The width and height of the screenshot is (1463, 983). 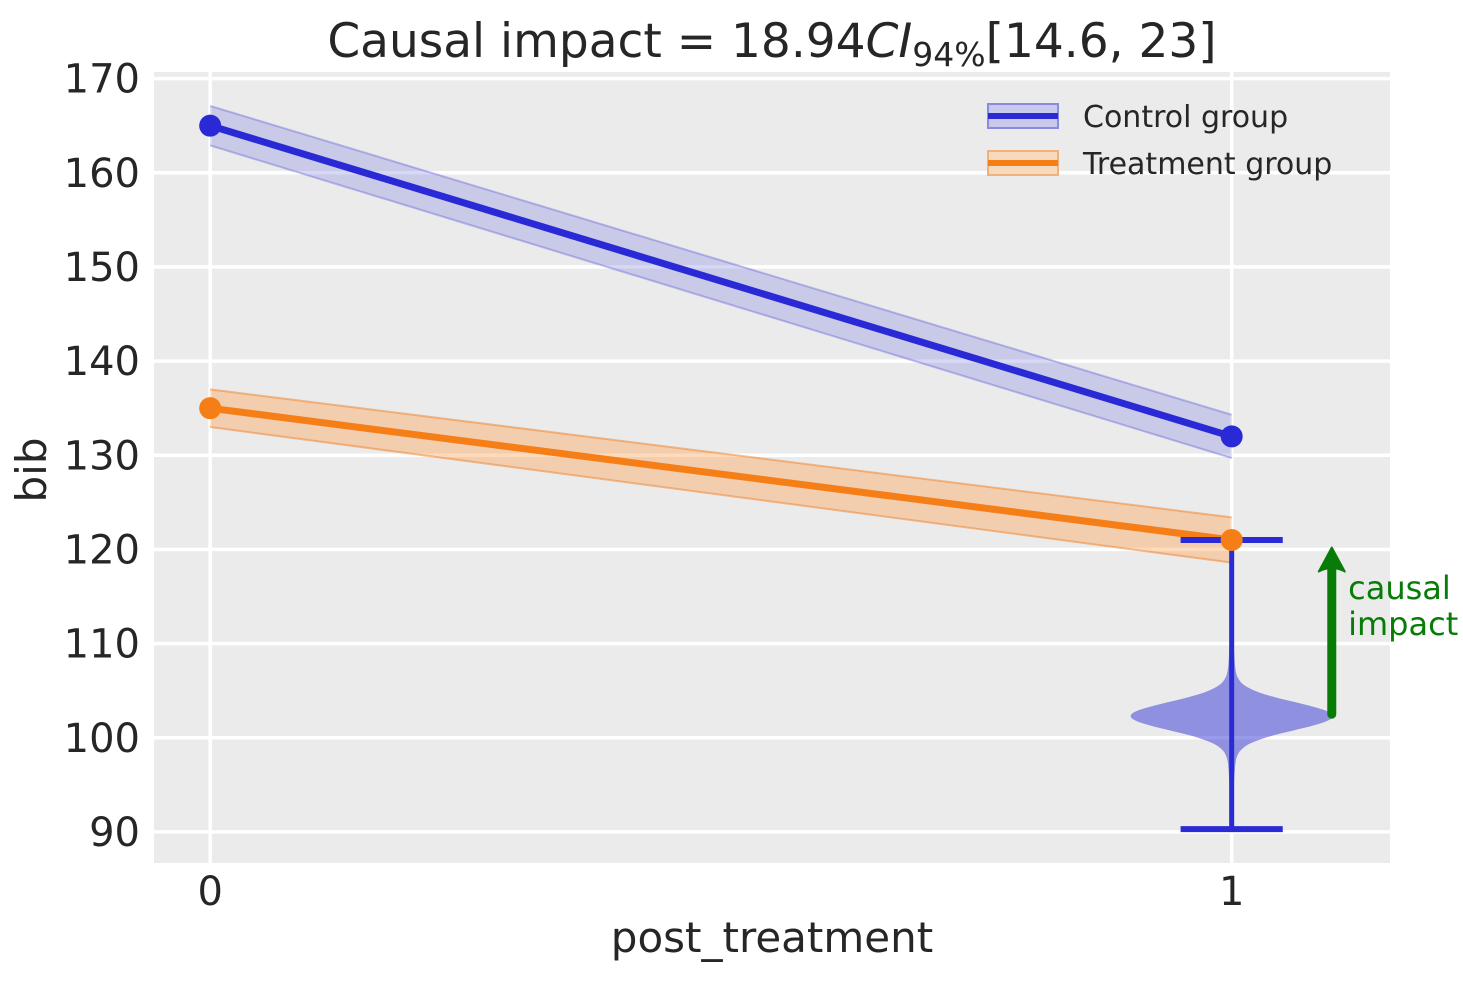 What do you see at coordinates (1185, 117) in the screenshot?
I see `legend-label-control: Control group` at bounding box center [1185, 117].